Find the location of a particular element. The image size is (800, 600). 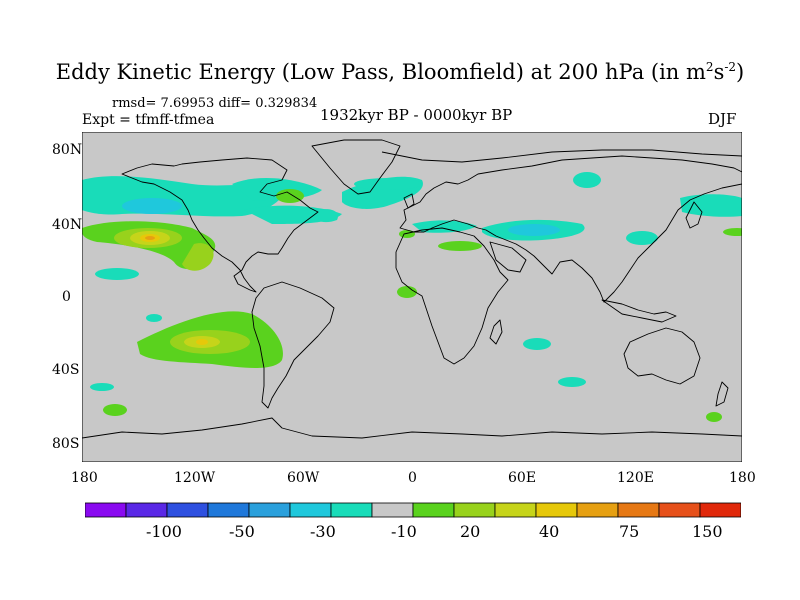

lon-label-0: 0 is located at coordinates (412, 478).